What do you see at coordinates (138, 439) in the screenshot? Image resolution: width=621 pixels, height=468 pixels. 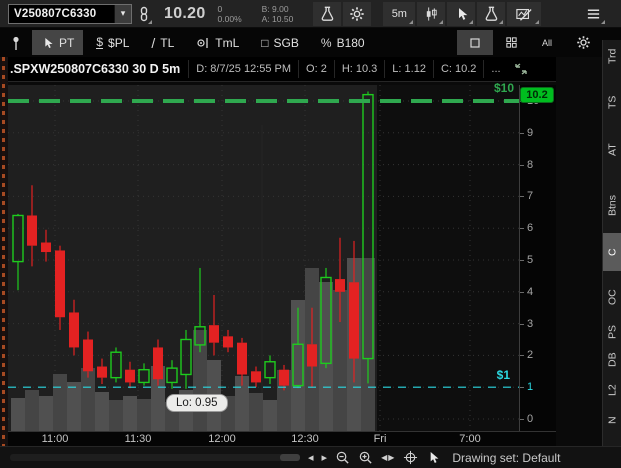 I see `time-tick: 11:30` at bounding box center [138, 439].